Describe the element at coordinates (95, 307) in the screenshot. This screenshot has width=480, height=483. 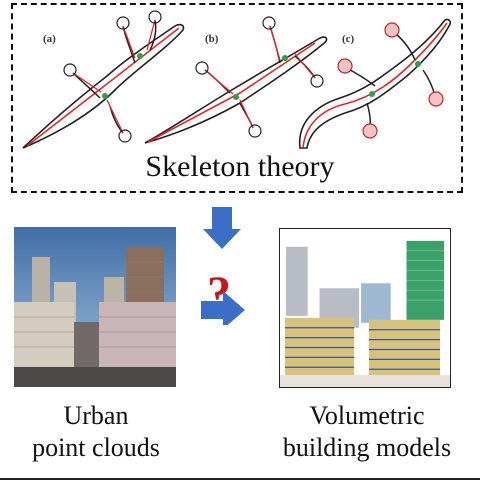
I see `urban-point-cloud-image` at that location.